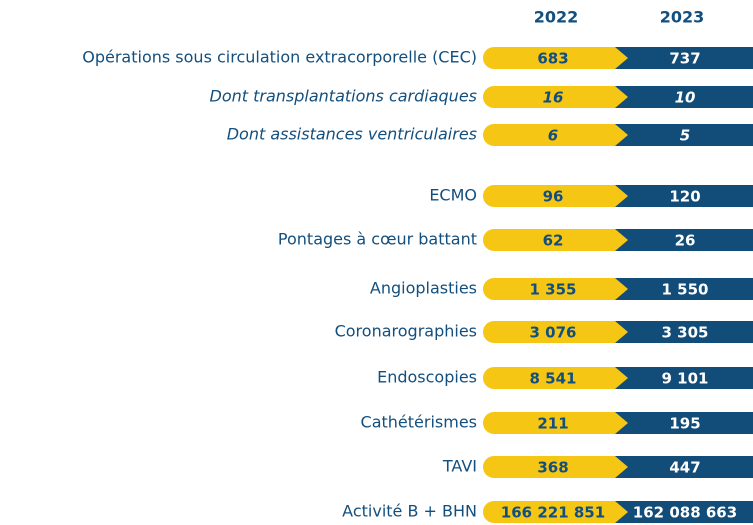 This screenshot has height=525, width=753. I want to click on cell-2022: 6, so click(553, 136).